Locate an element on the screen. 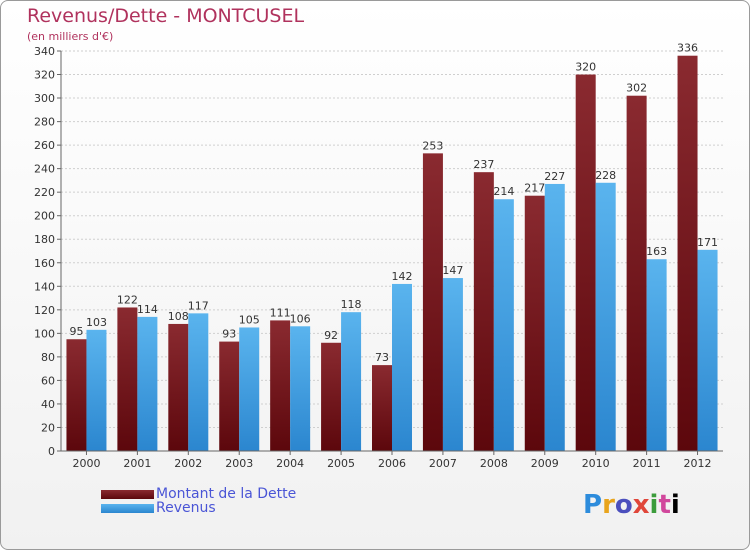  data-label: 73 is located at coordinates (382, 357).